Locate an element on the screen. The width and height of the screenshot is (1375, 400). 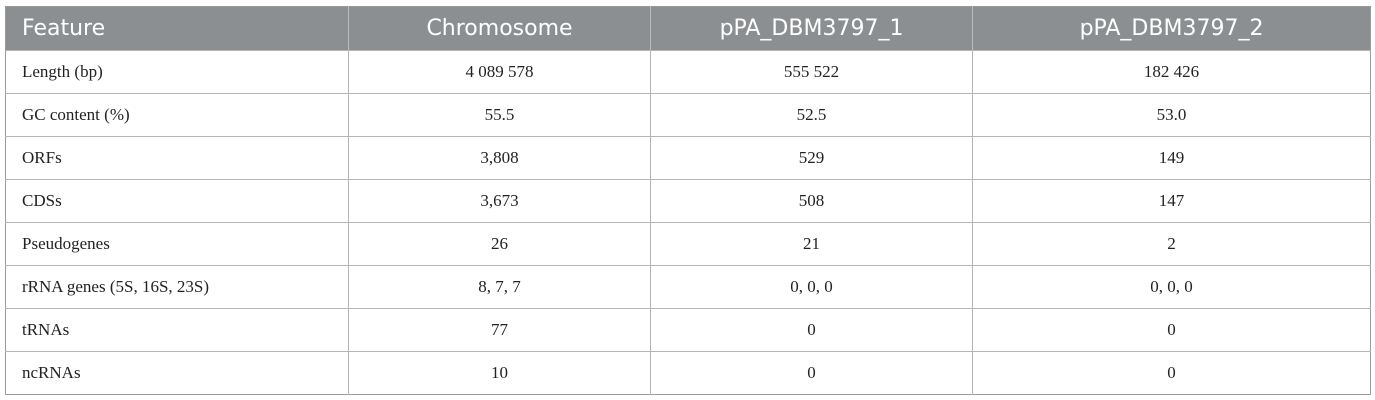
cell-chromosome: 77 is located at coordinates (499, 330).